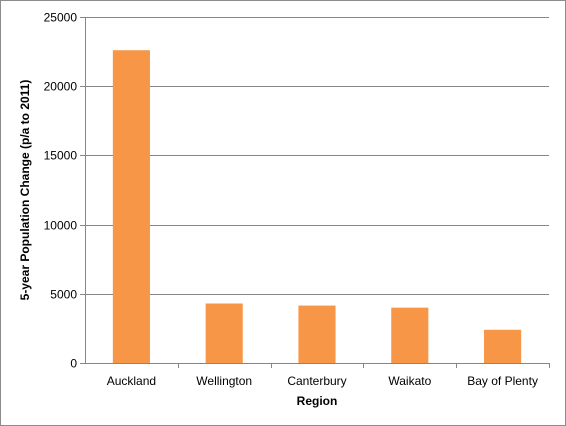 Image resolution: width=566 pixels, height=426 pixels. I want to click on x-axis-title: Region, so click(317, 401).